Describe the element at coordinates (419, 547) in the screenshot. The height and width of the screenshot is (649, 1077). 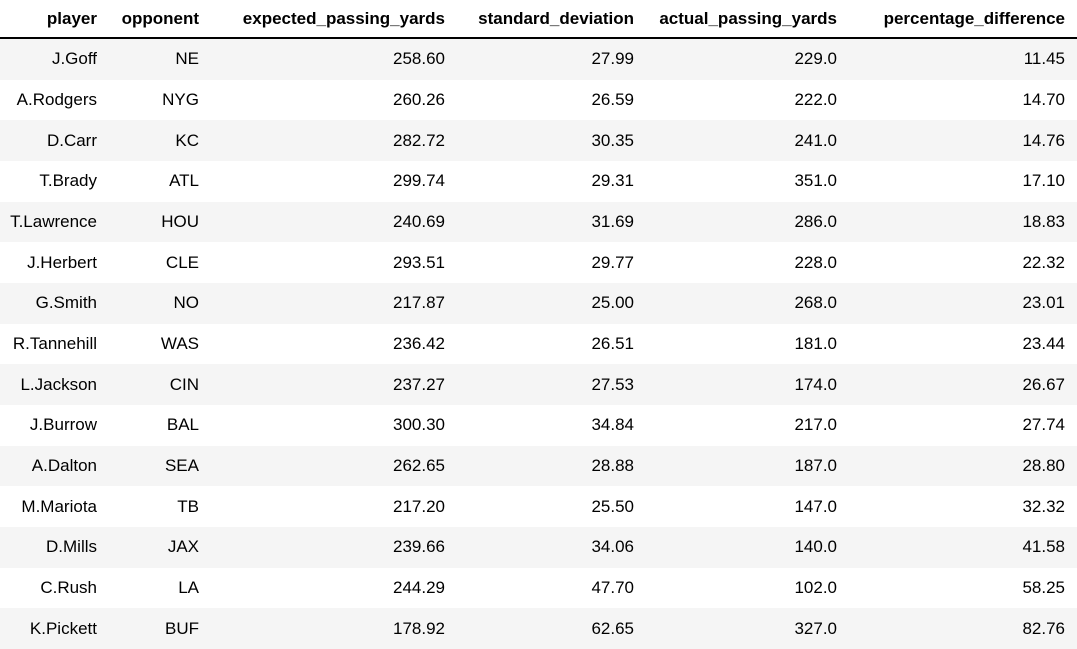
I see `cell-expected_passing_yards: 239.66` at that location.